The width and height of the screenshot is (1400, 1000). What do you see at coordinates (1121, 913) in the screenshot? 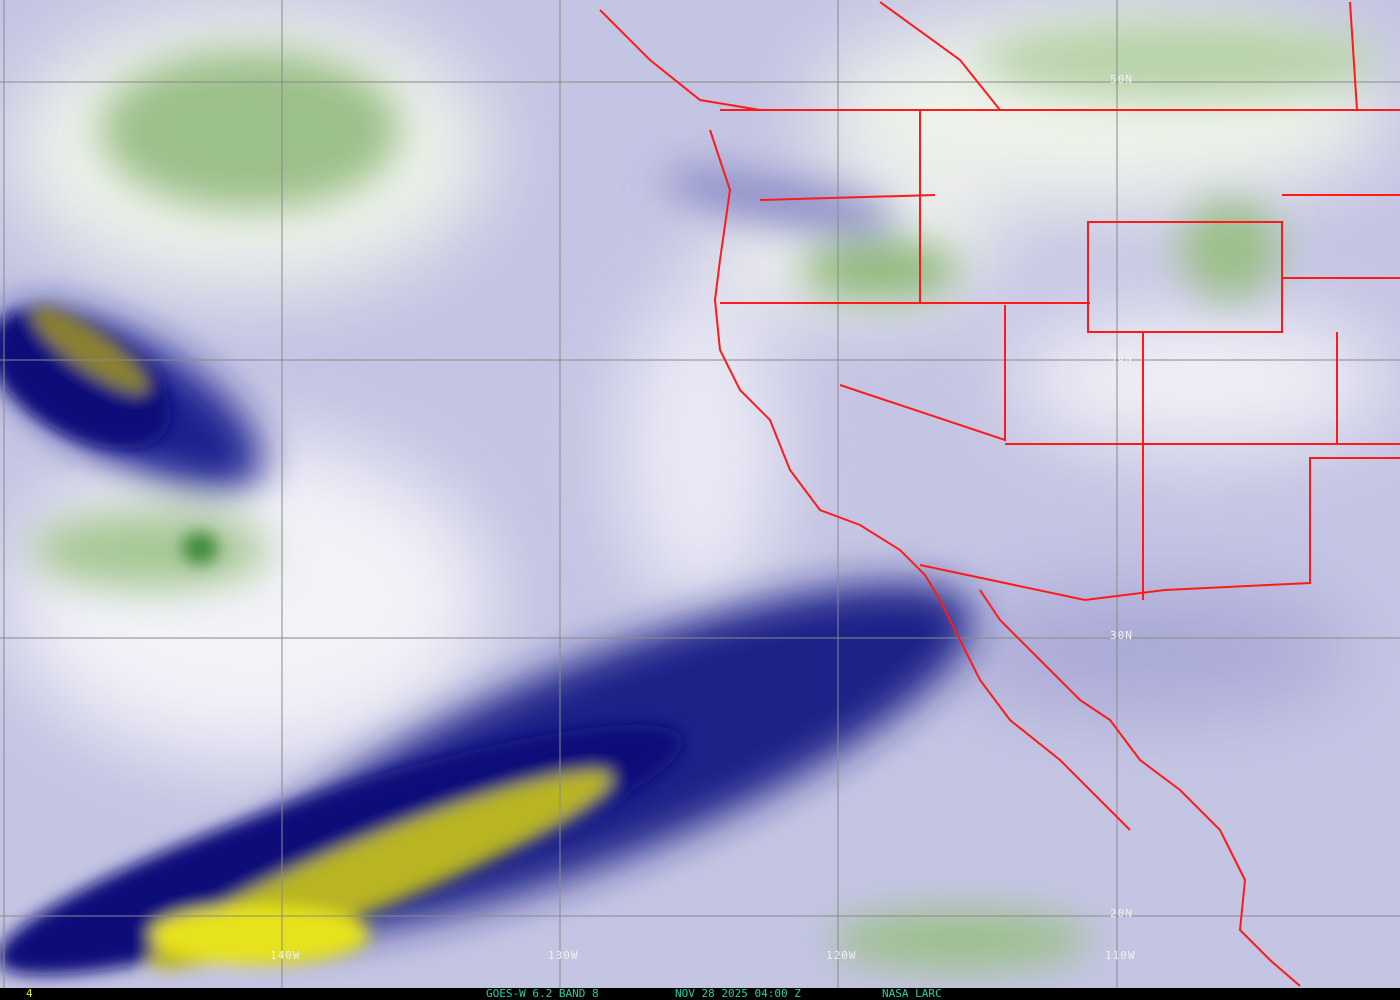
I see `lat-label-20n: 20N` at bounding box center [1121, 913].